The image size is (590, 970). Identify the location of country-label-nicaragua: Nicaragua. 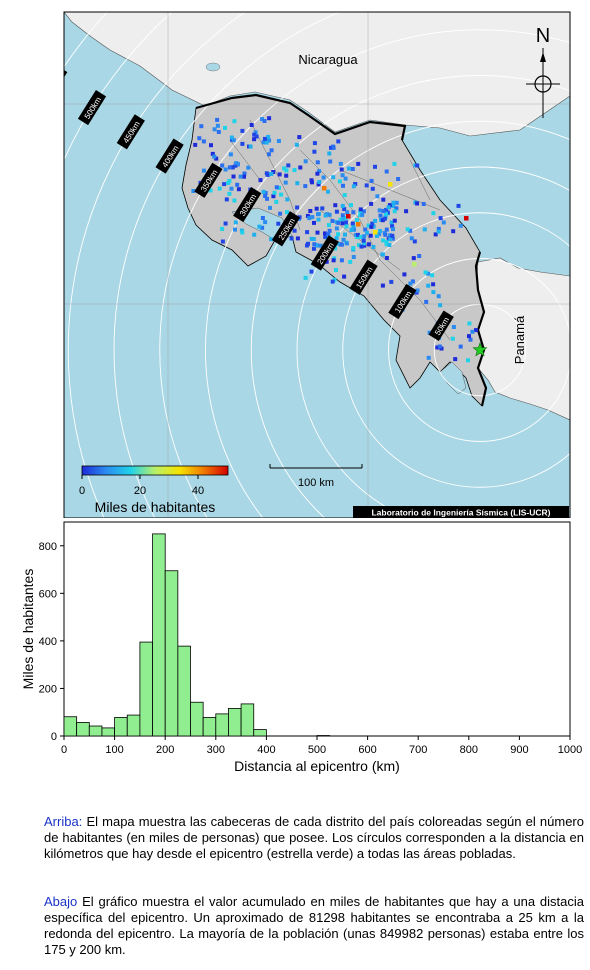
(328, 59).